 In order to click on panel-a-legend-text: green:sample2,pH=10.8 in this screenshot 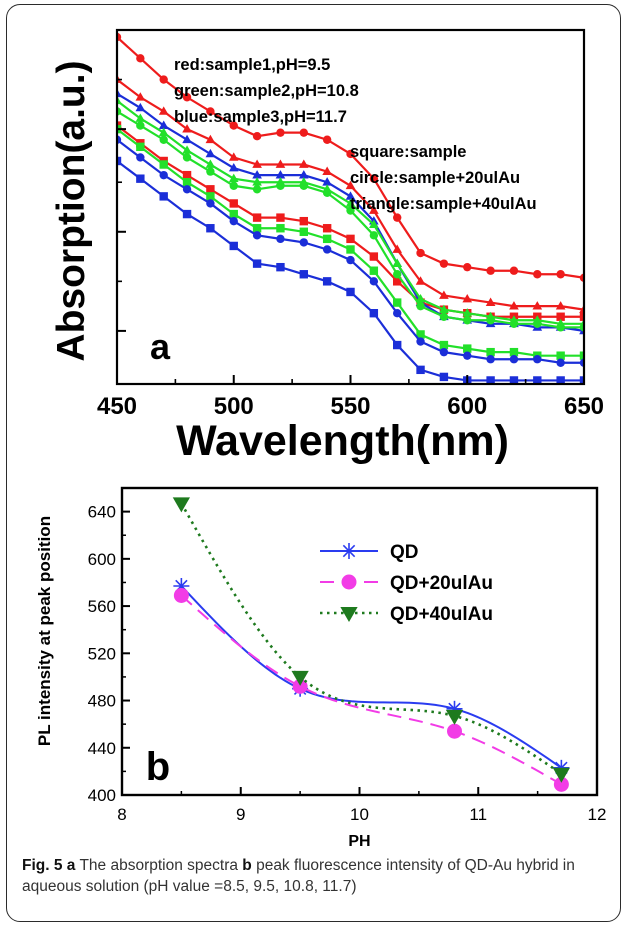, I will do `click(266, 91)`.